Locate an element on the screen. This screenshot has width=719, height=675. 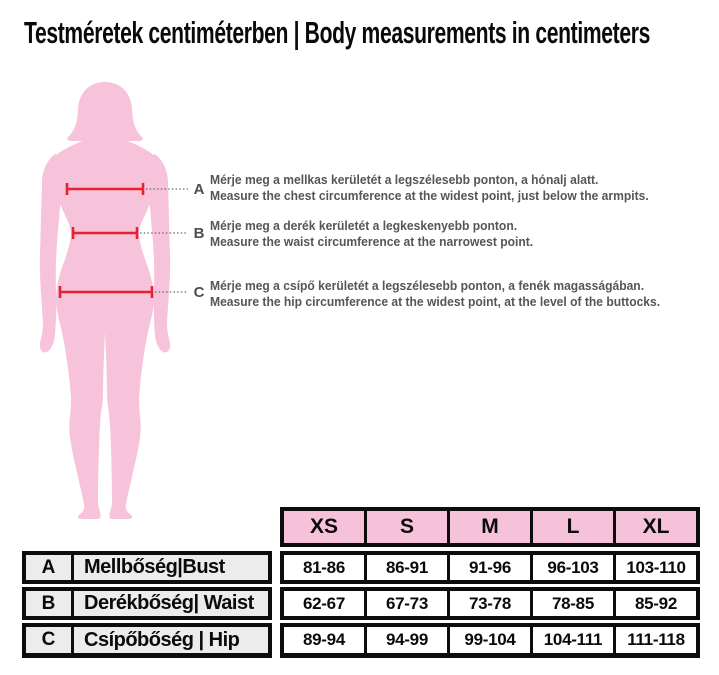
size-column-l: L is located at coordinates (571, 527).